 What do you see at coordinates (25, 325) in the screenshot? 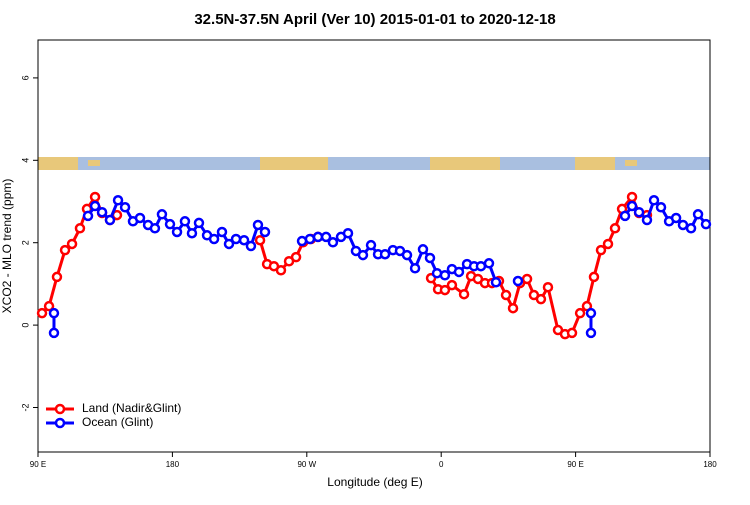
I see `y-tick-label: 0` at bounding box center [25, 325].